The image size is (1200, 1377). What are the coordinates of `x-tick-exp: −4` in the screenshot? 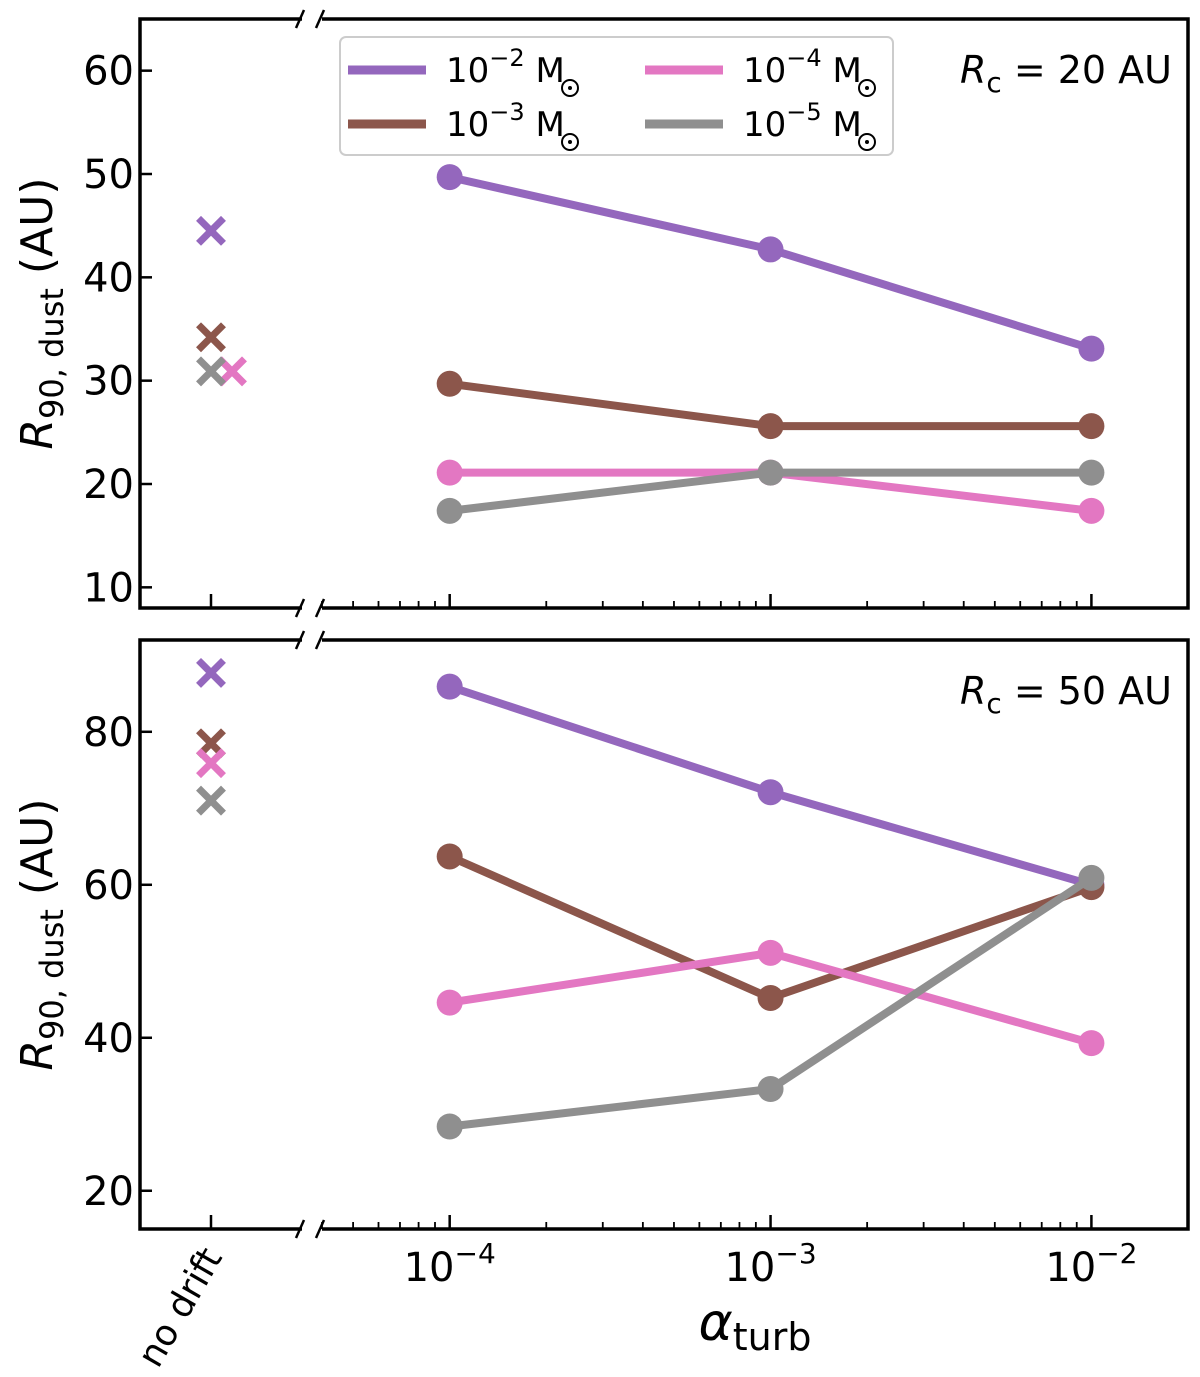 It's located at (474, 1253).